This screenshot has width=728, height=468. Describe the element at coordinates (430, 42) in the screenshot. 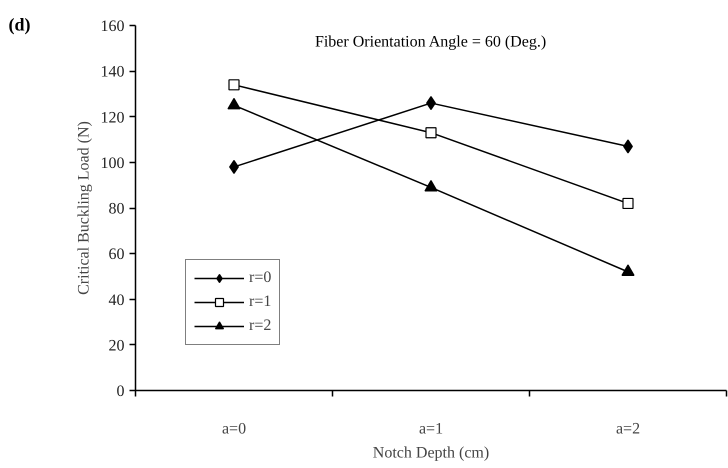

I see `text: Fiber Orientation Angle = 60 (Deg.)` at that location.